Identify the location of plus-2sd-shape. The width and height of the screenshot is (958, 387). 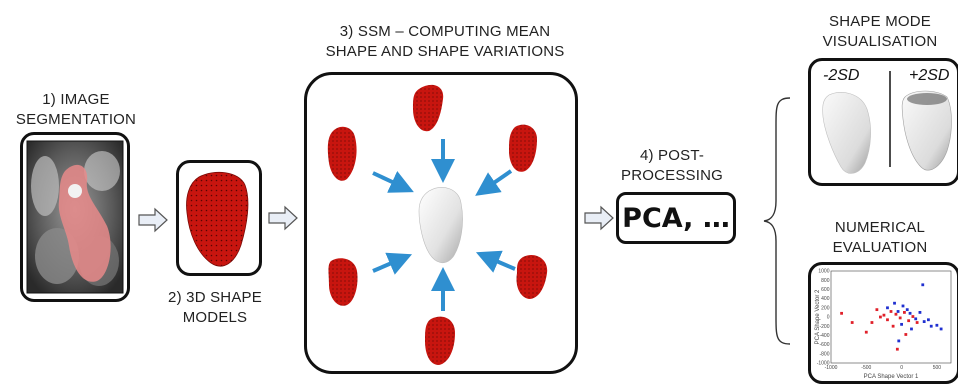
(926, 130).